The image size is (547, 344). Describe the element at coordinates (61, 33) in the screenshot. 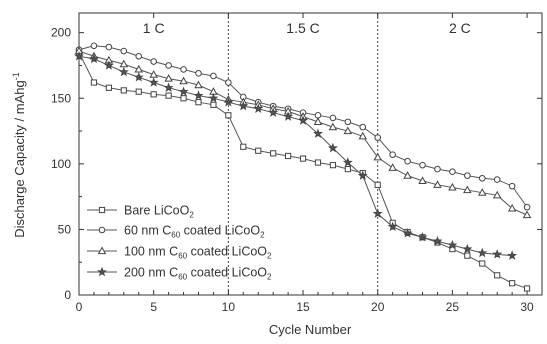

I see `y-tick-label: 200` at that location.